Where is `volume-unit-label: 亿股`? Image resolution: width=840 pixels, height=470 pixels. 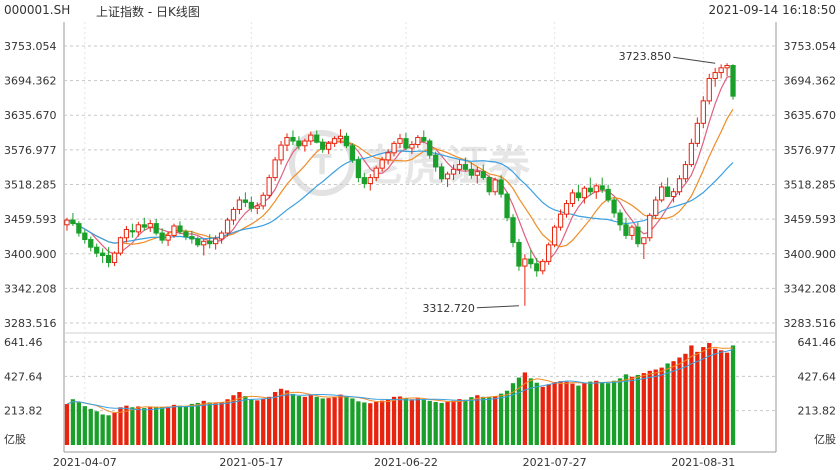 volume-unit-label: 亿股 is located at coordinates (15, 439).